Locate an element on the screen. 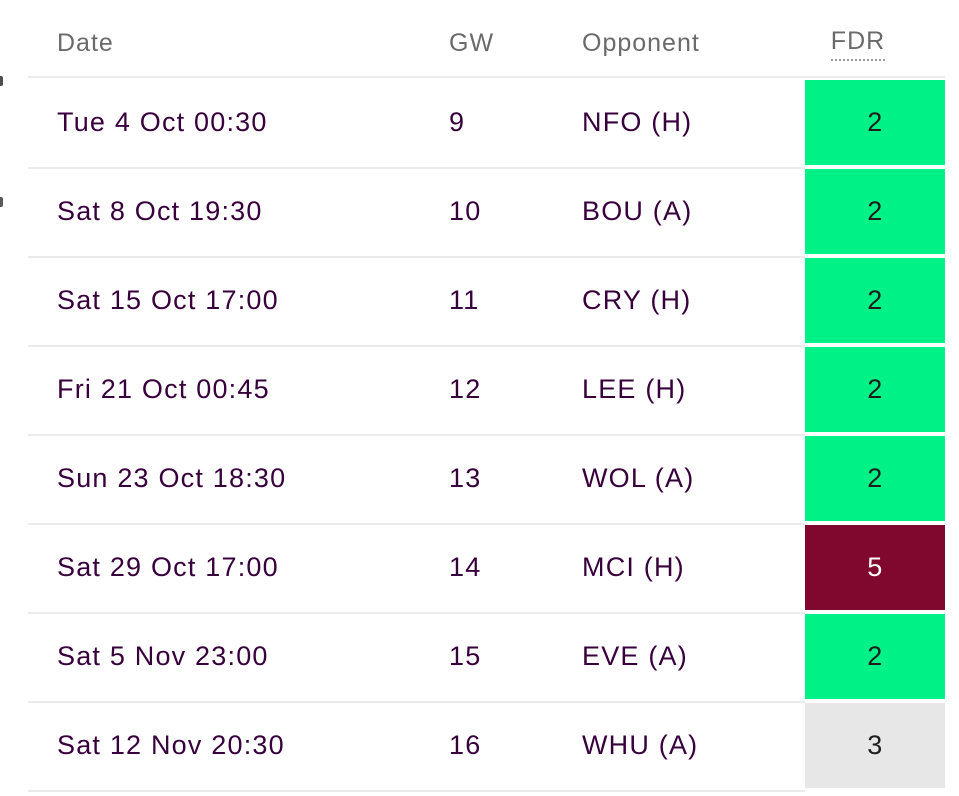 This screenshot has width=959, height=796. fixture-row: Sat 15 Oct 17:00 11 CRY (H) 2 is located at coordinates (486, 300).